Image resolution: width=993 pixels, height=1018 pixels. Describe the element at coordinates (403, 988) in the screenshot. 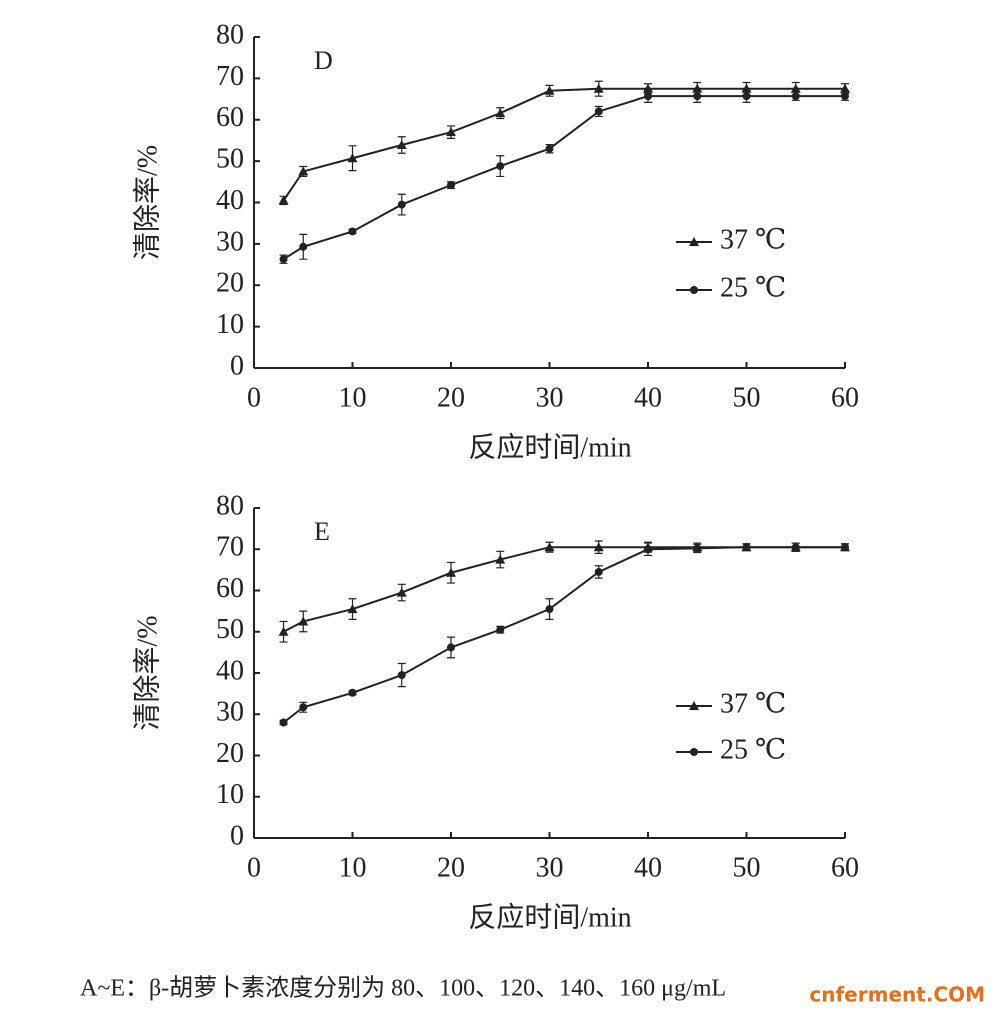

I see `caption: A~E：β-胡萝卜素浓度分别为 80、100、120、140、160 μg/mL` at that location.